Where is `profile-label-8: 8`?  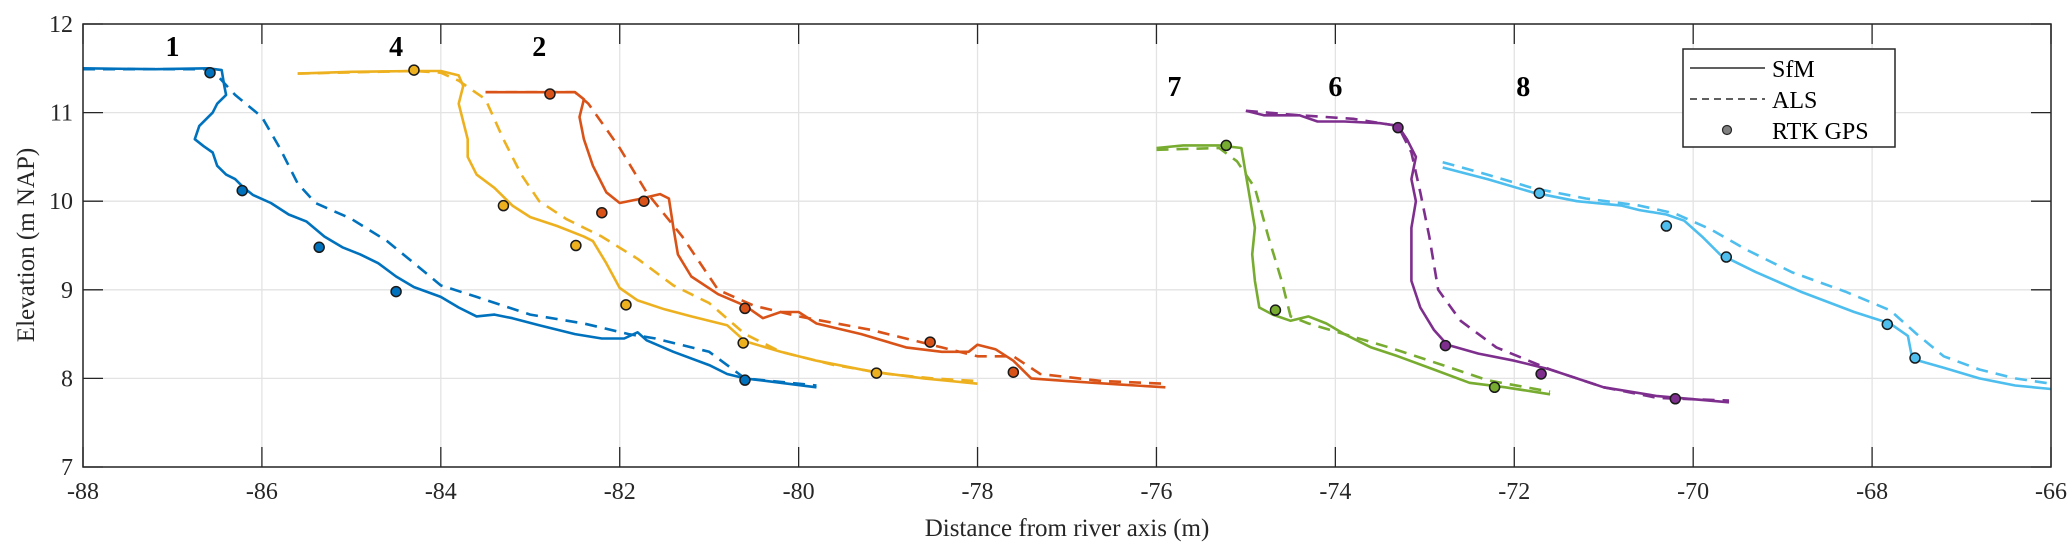 profile-label-8: 8 is located at coordinates (1523, 87).